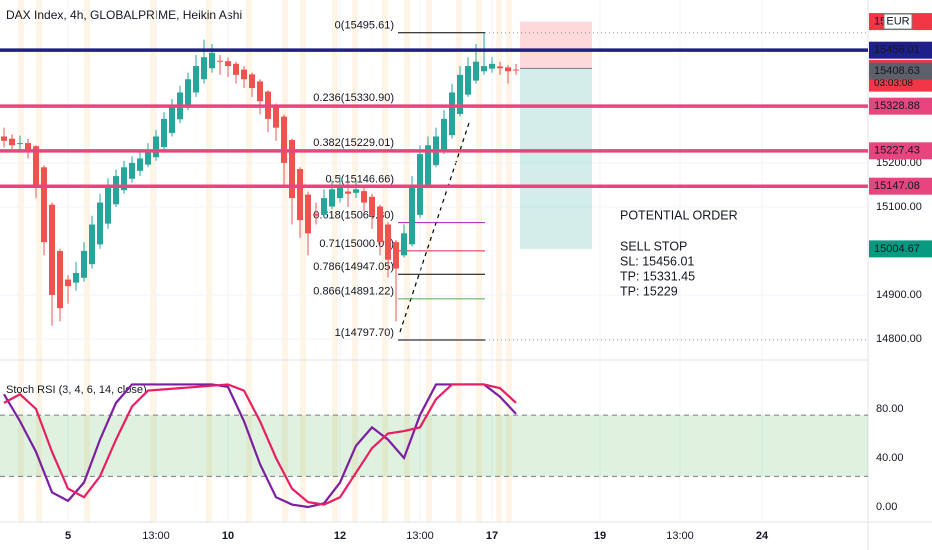 This screenshot has height=550, width=932. Describe the element at coordinates (899, 207) in the screenshot. I see `y-tick-label: 15100.00` at that location.